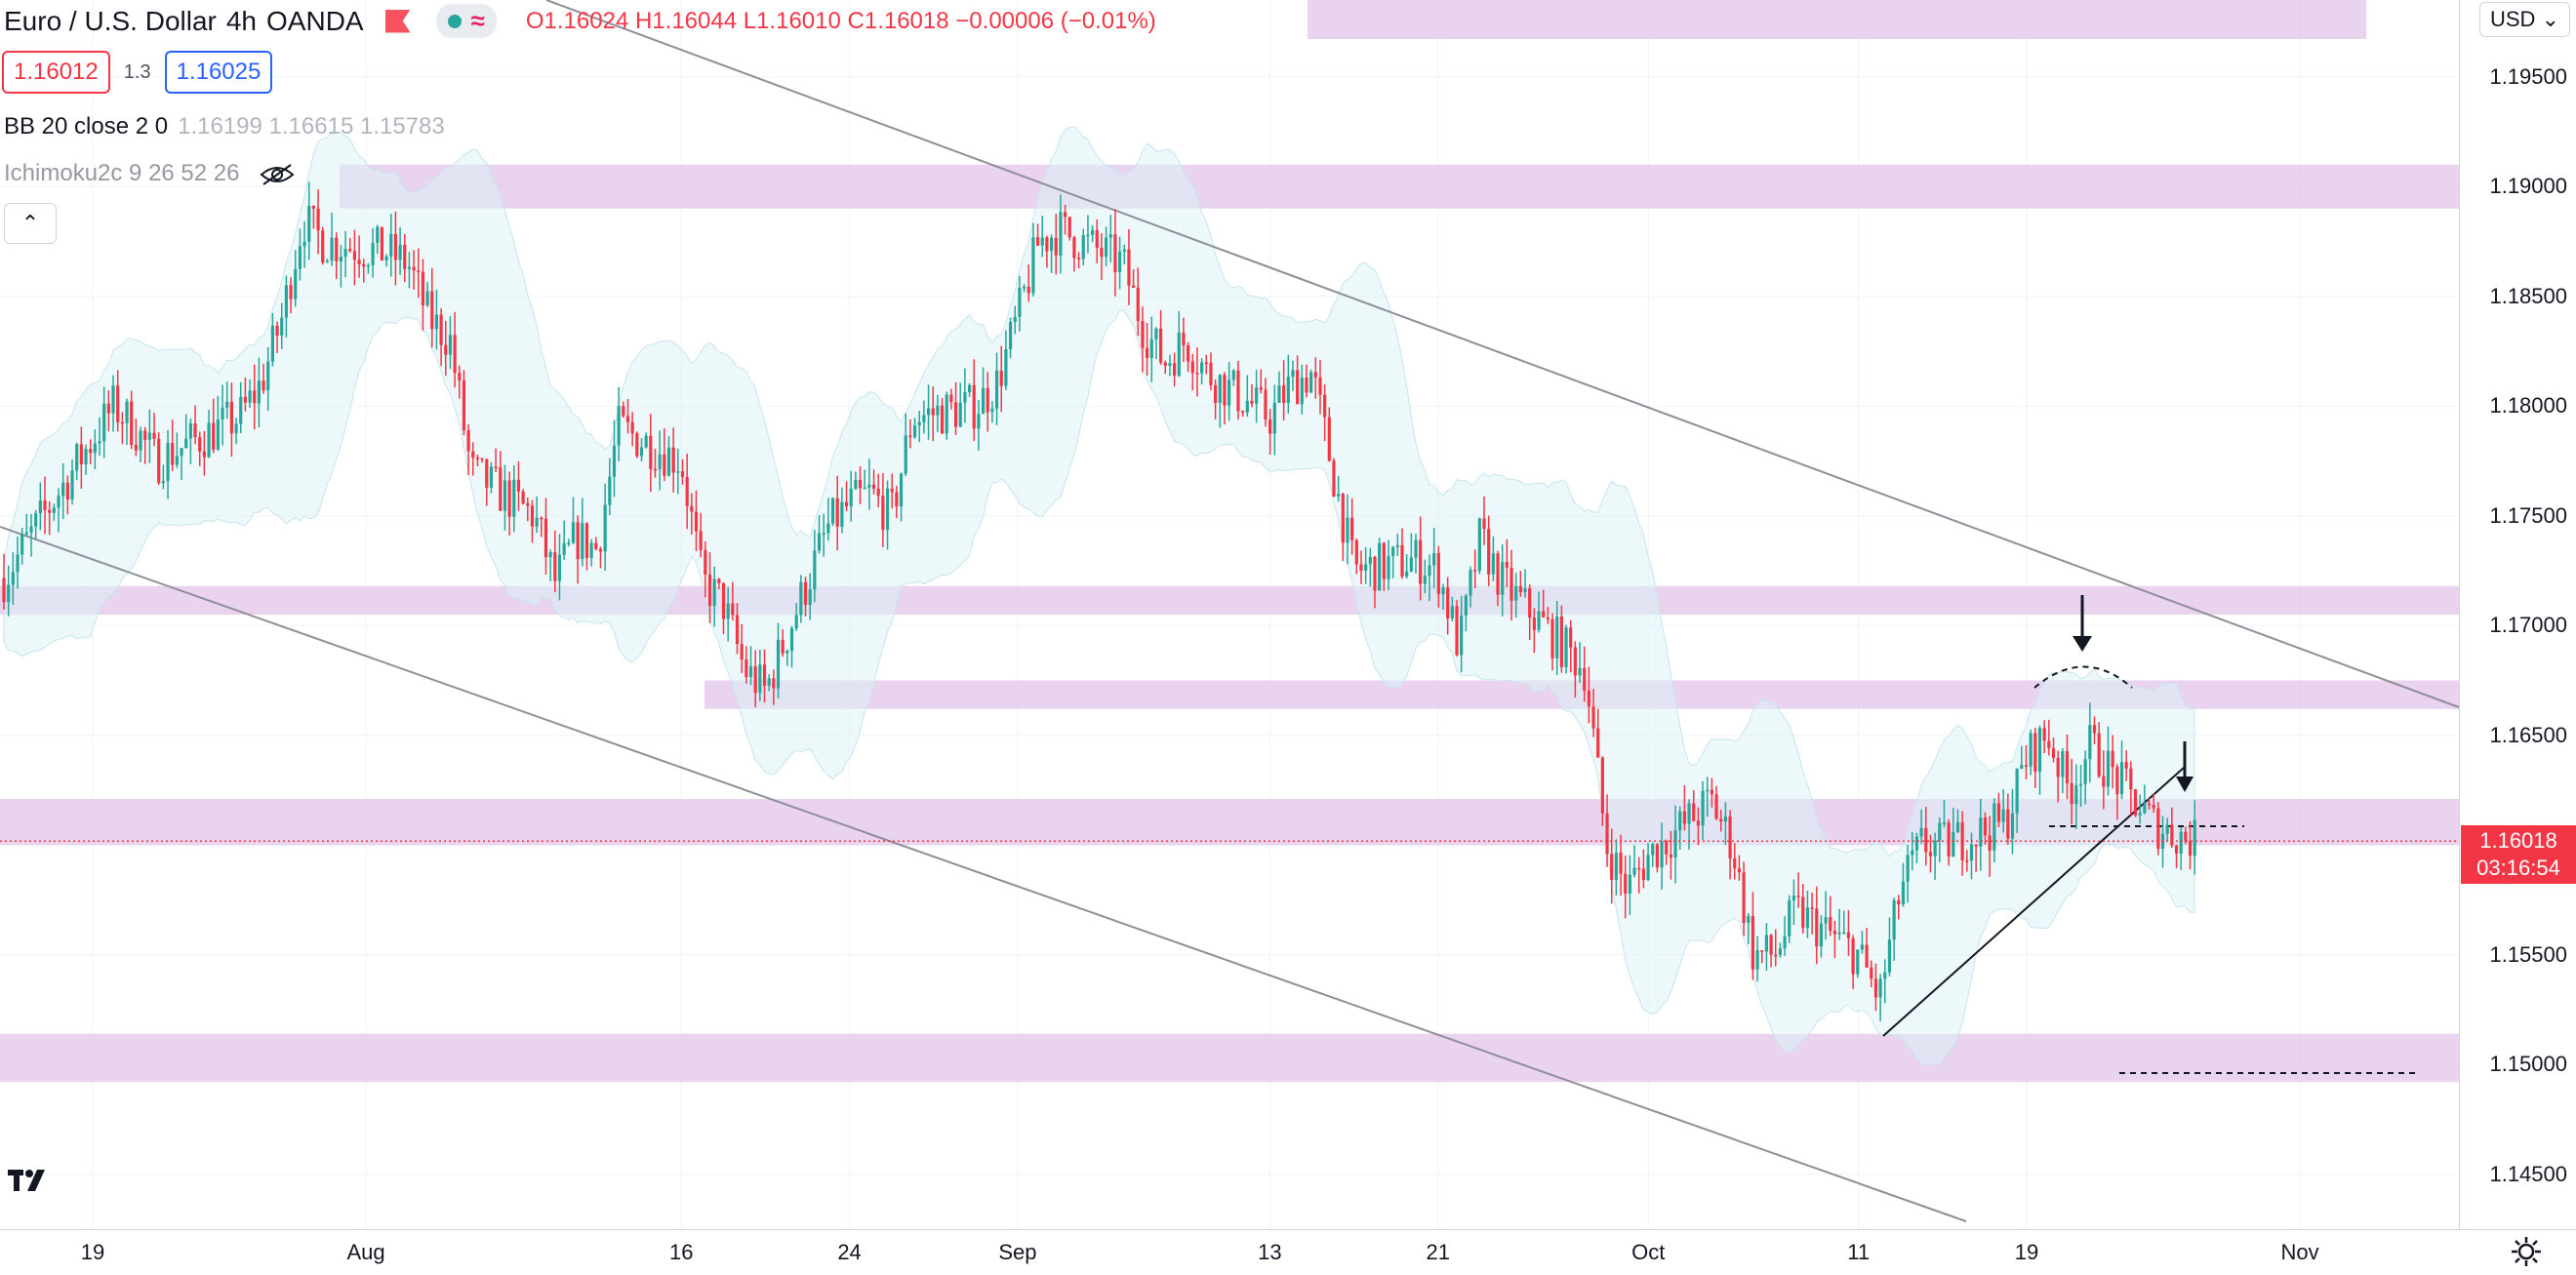 This screenshot has width=2576, height=1275. What do you see at coordinates (1288, 1252) in the screenshot?
I see `time-axis: 19 Aug 16 24 Sep 13 21 Oct 11 19 Nov` at bounding box center [1288, 1252].